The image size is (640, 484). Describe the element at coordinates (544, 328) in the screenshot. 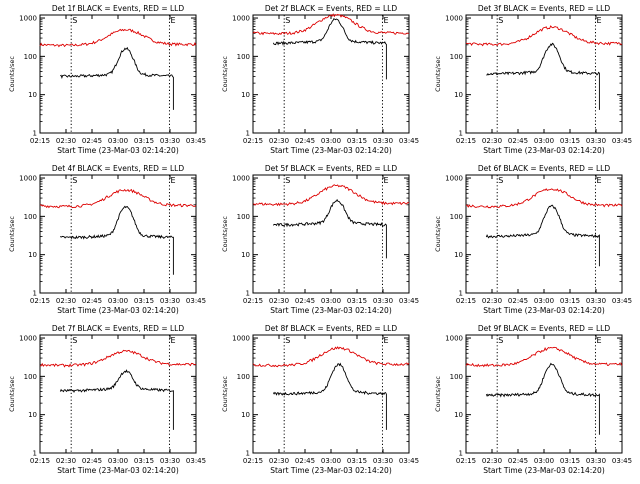

I see `chart-title: Det 9f BLACK = Events, RED = LLD` at that location.